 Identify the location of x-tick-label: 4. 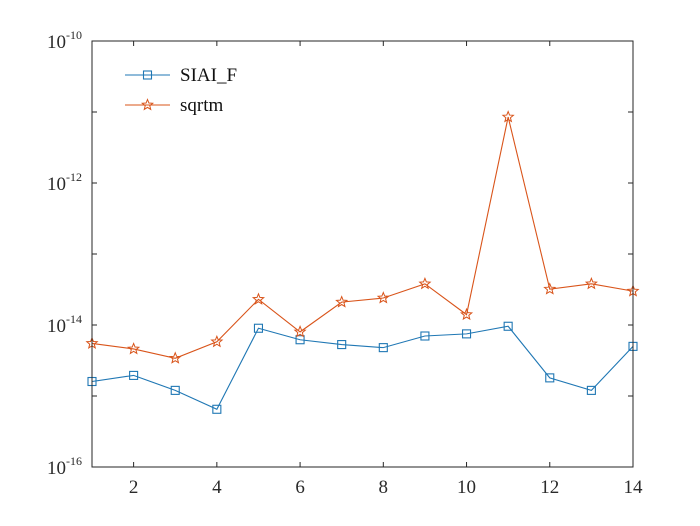
(217, 487).